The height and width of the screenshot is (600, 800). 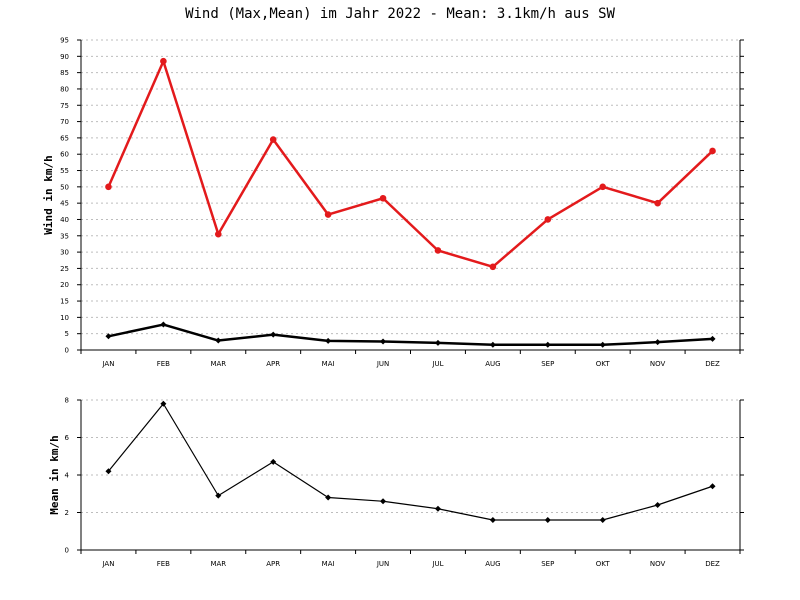 I want to click on y-tick-label: 5, so click(x=67, y=334).